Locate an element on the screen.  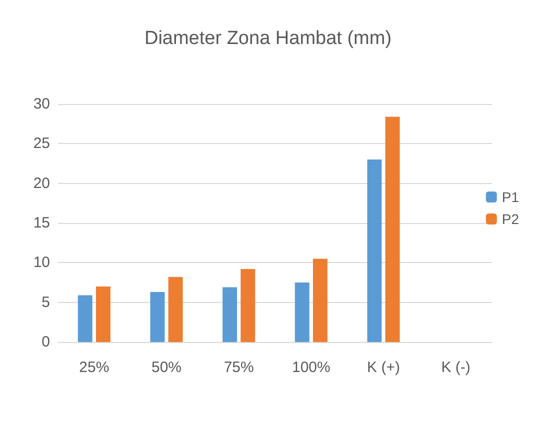
legend-label: P1 is located at coordinates (511, 197).